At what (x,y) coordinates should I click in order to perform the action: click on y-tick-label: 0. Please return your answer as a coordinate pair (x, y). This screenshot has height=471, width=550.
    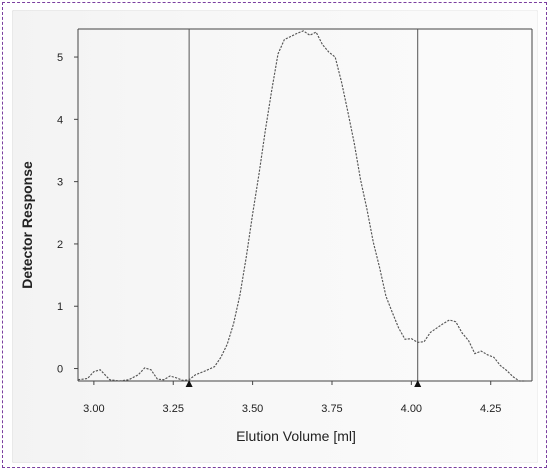
    Looking at the image, I should click on (60, 370).